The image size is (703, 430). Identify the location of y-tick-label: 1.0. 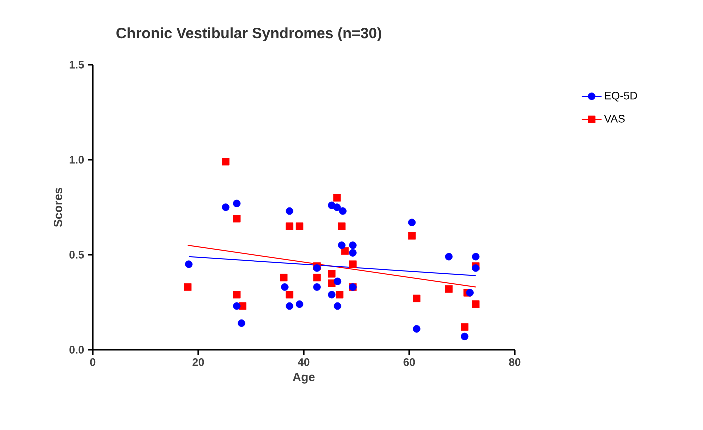
(77, 160).